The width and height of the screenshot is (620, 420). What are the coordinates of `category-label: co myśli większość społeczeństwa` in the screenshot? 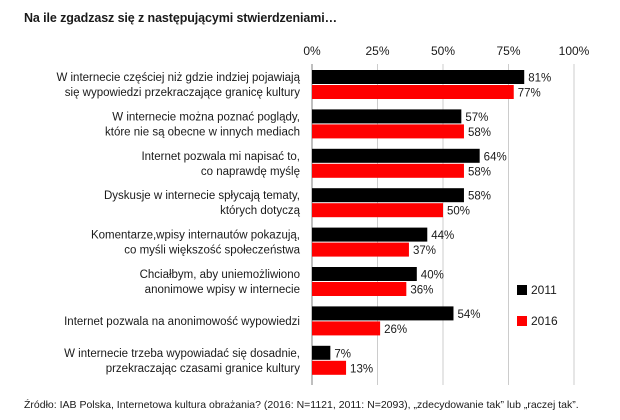 It's located at (212, 251).